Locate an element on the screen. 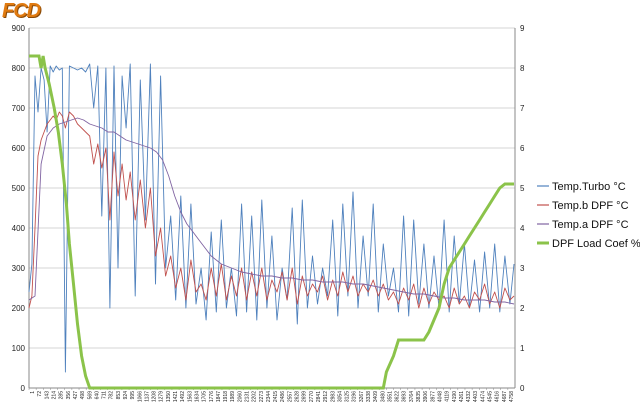  y2-tick-label: 7 is located at coordinates (522, 108).